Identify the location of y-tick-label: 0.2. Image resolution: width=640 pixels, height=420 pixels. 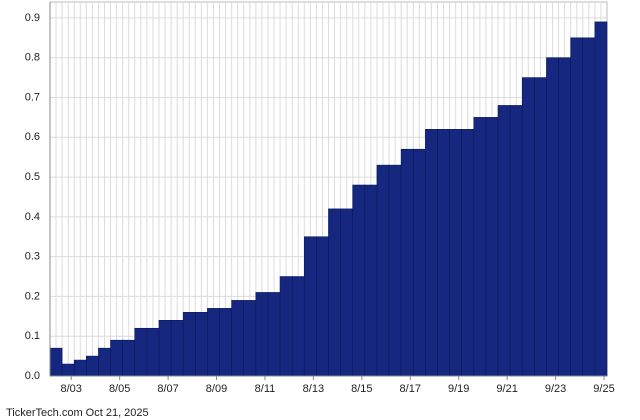
(32, 296).